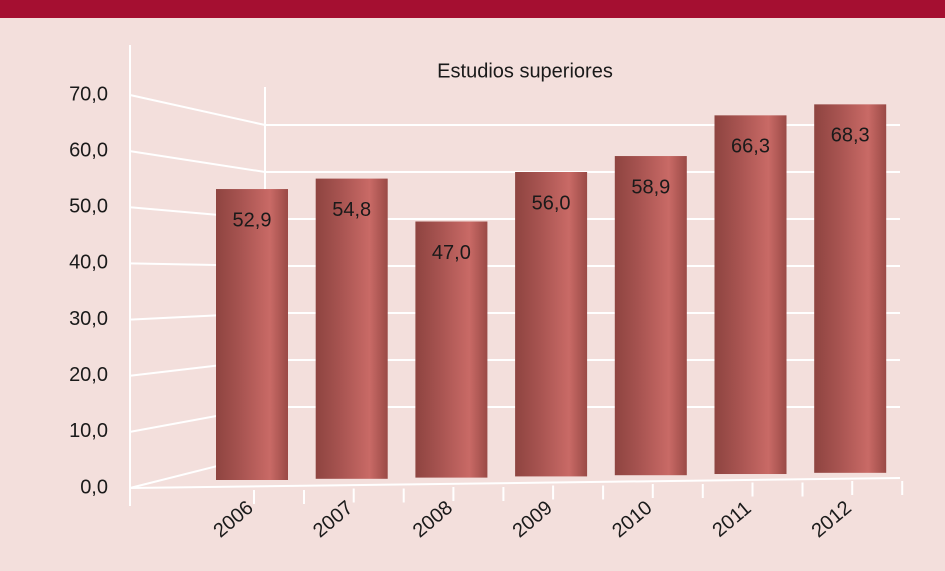 This screenshot has width=945, height=571. Describe the element at coordinates (88, 319) in the screenshot. I see `y-tick-label: 30,0` at that location.